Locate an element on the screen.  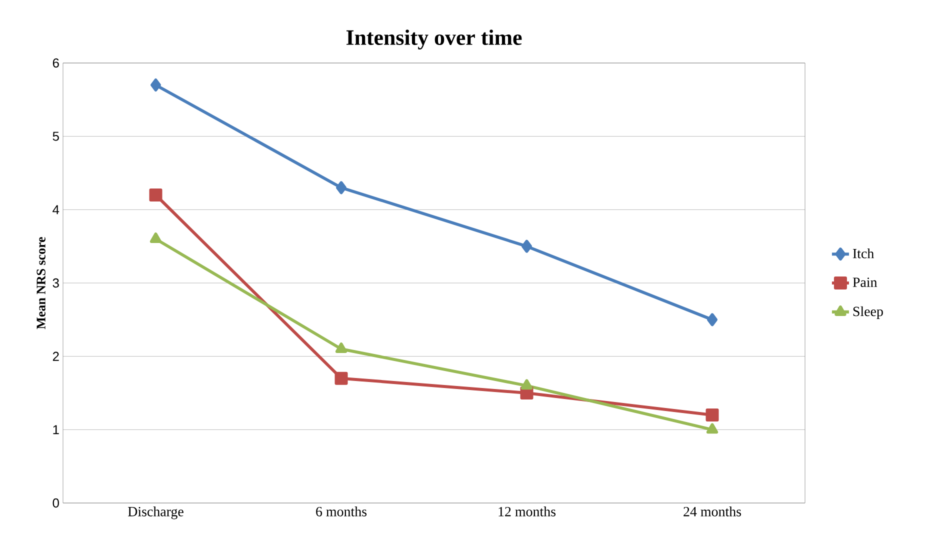
y-tick-label: 6 is located at coordinates (55, 63).